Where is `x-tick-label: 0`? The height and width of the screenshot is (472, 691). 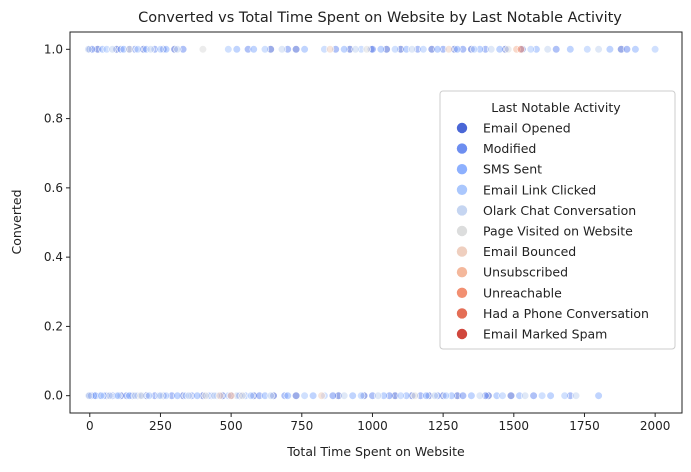
x-tick-label: 0 is located at coordinates (90, 426).